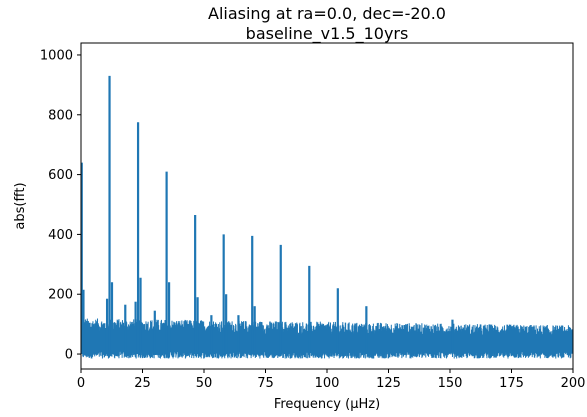  Describe the element at coordinates (60, 115) in the screenshot. I see `y-tick-label: 800` at that location.